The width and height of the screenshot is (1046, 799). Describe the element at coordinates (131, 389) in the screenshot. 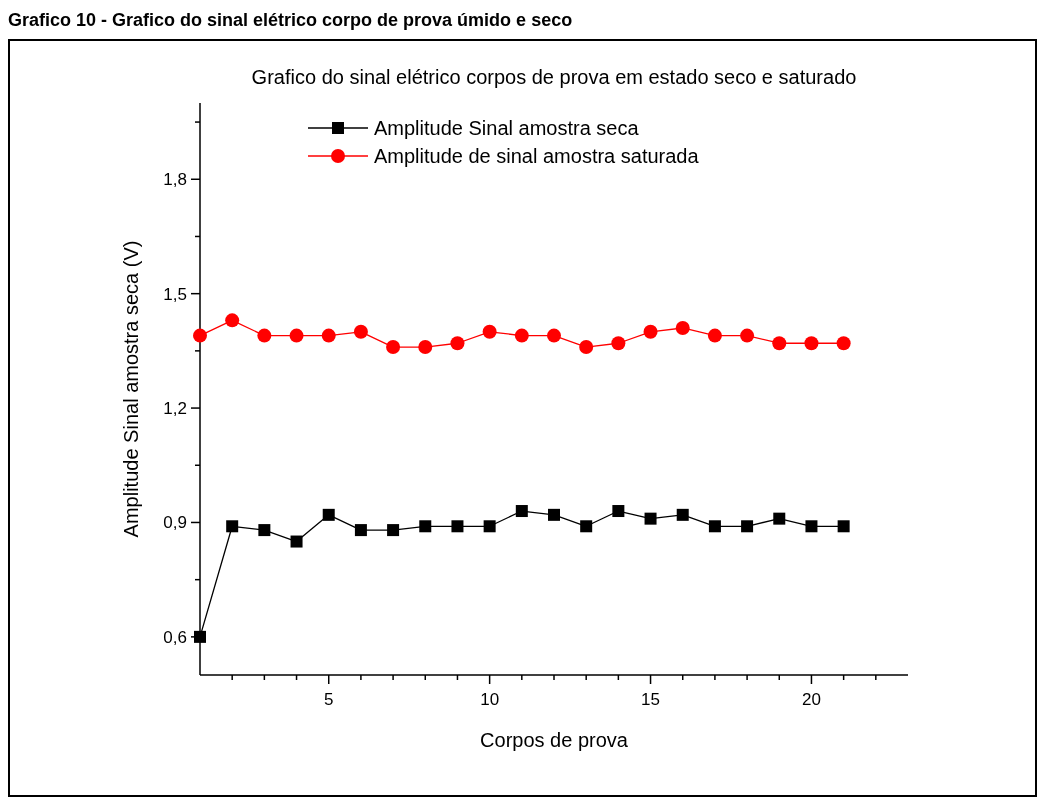

I see `y-axis-title: Amplitude Sinal amostra seca (V)` at that location.